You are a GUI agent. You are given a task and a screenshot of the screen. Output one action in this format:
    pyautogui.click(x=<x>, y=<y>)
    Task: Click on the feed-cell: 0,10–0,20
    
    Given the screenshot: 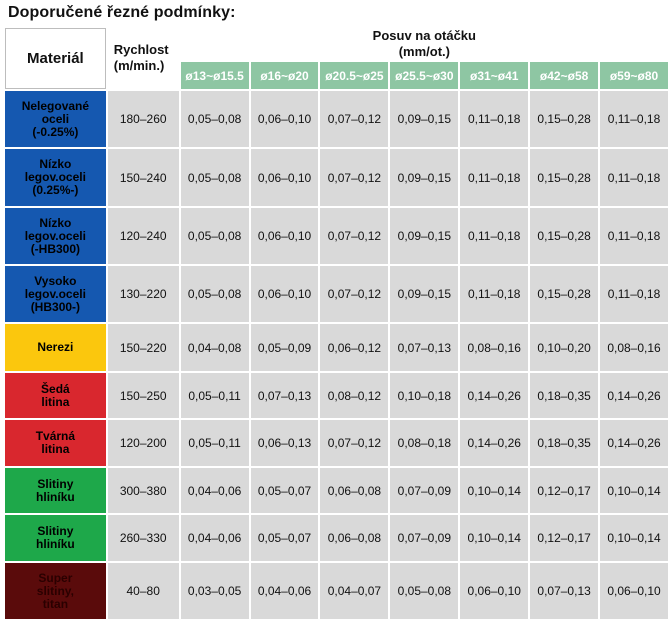 What is the action you would take?
    pyautogui.click(x=564, y=347)
    